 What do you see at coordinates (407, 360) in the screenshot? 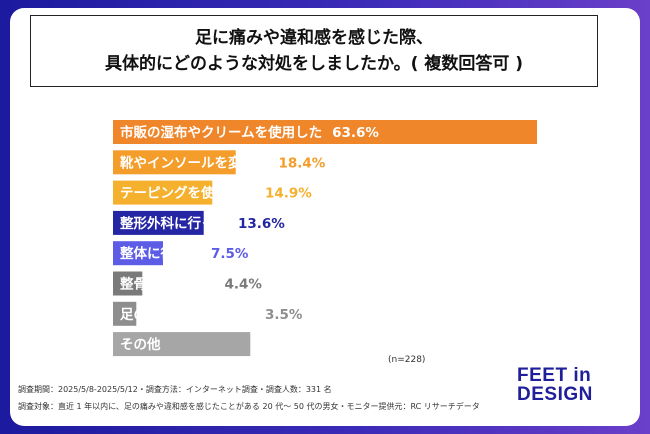
I see `sample-size-note: (n=228)` at bounding box center [407, 360].